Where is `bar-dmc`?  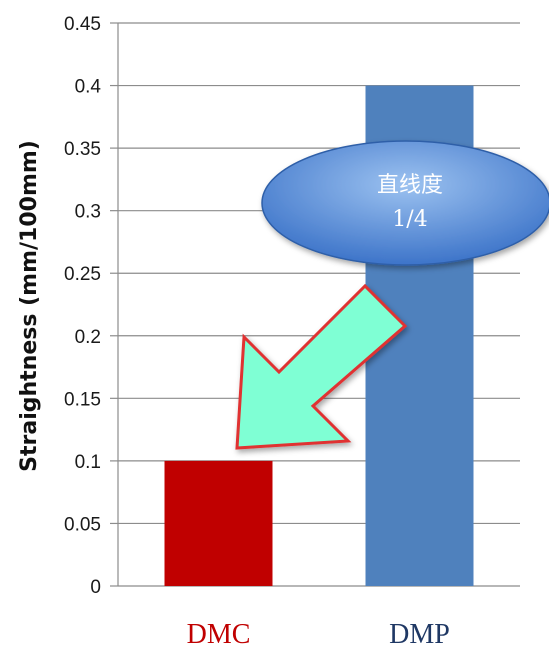
bar-dmc is located at coordinates (218, 523).